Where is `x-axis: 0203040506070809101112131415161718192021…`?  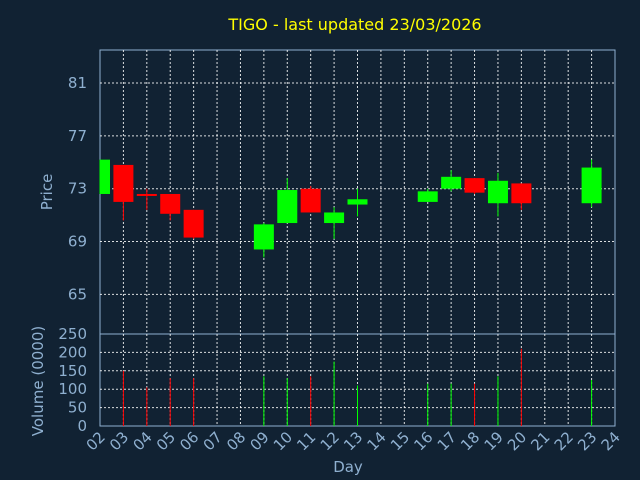 x-axis: 0203040506070809101112131415161718192021… is located at coordinates (353, 441).